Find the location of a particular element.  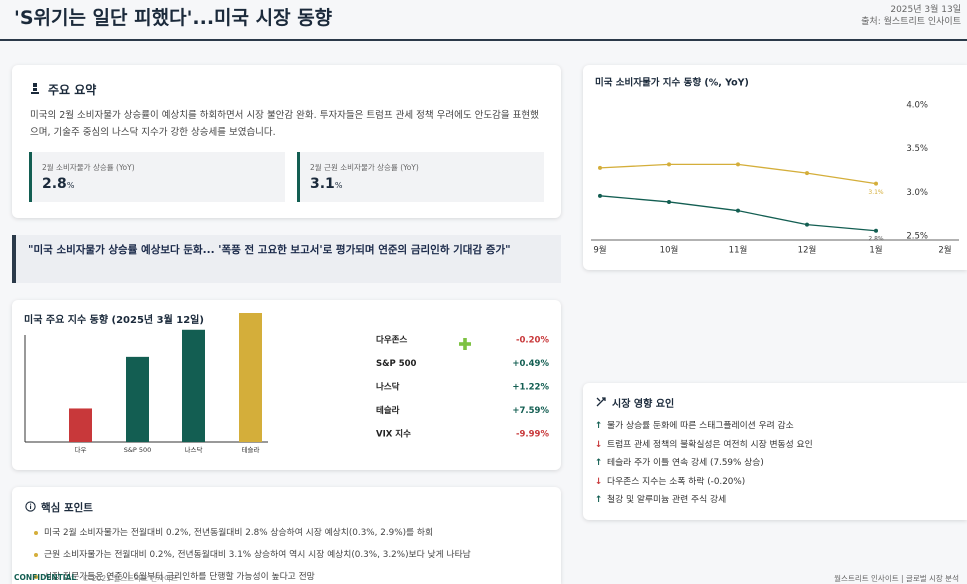

factor-item: ↓ 다우존스 지수는 소폭 하락 (-0.20%) is located at coordinates (670, 480).